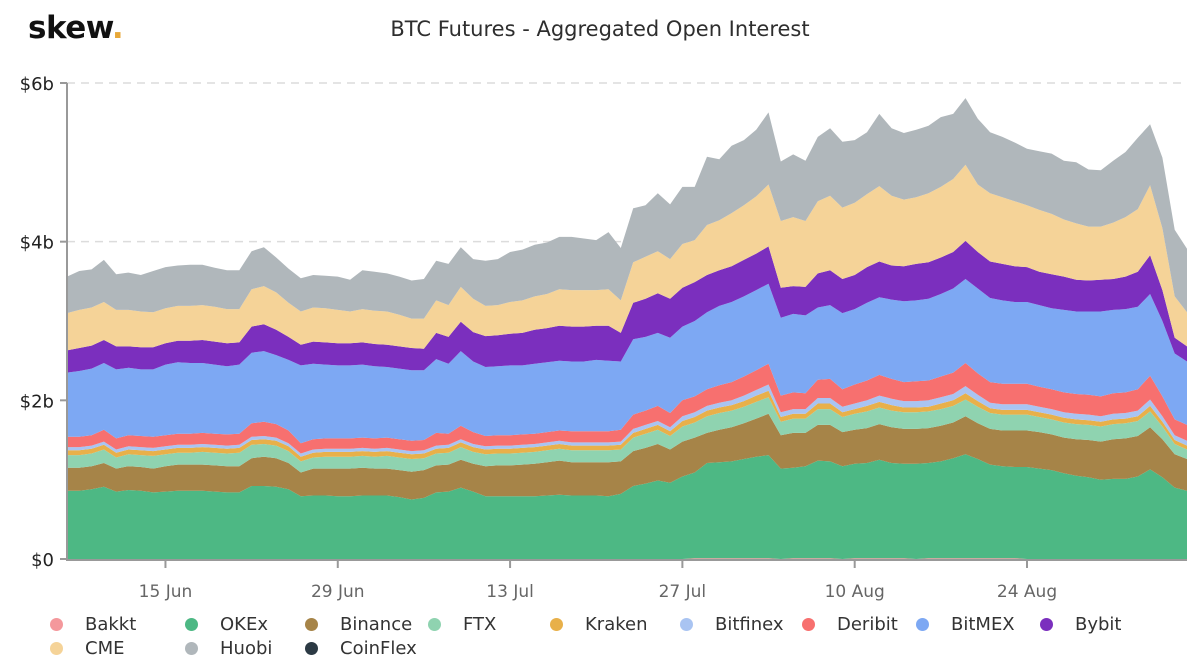  Describe the element at coordinates (480, 624) in the screenshot. I see `legend-label: FTX` at that location.